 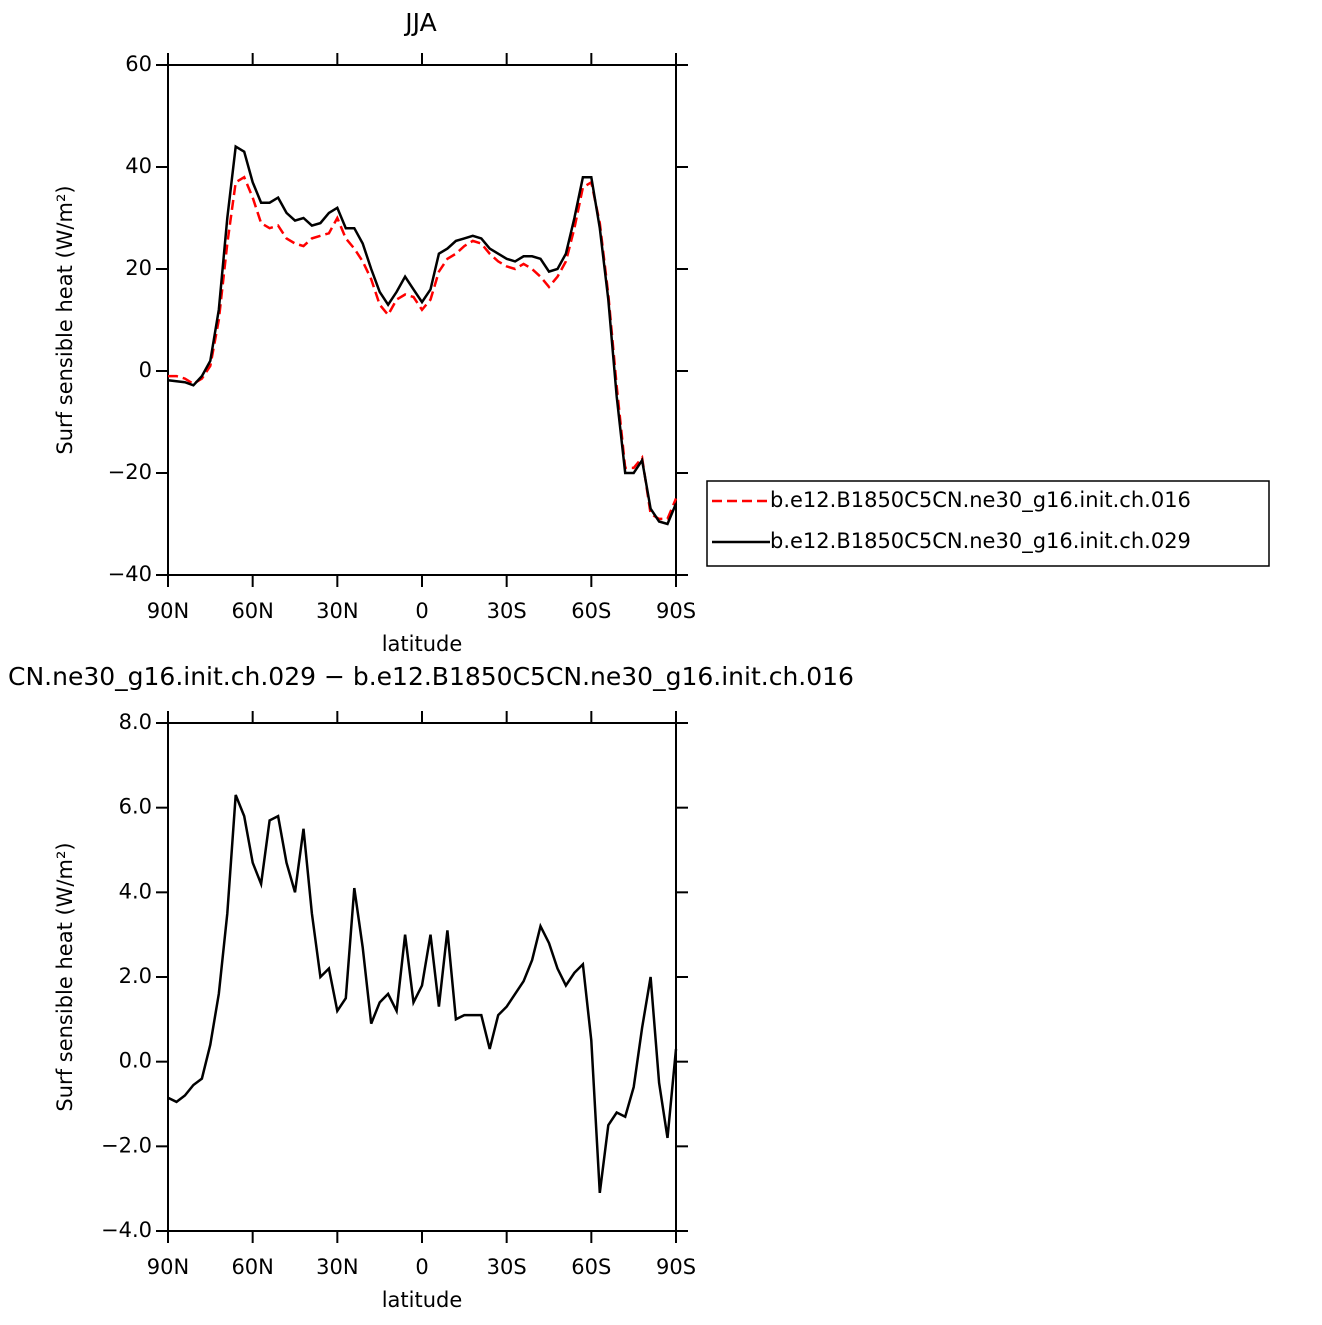 What do you see at coordinates (138, 268) in the screenshot?
I see `y-tick-label: 20` at bounding box center [138, 268].